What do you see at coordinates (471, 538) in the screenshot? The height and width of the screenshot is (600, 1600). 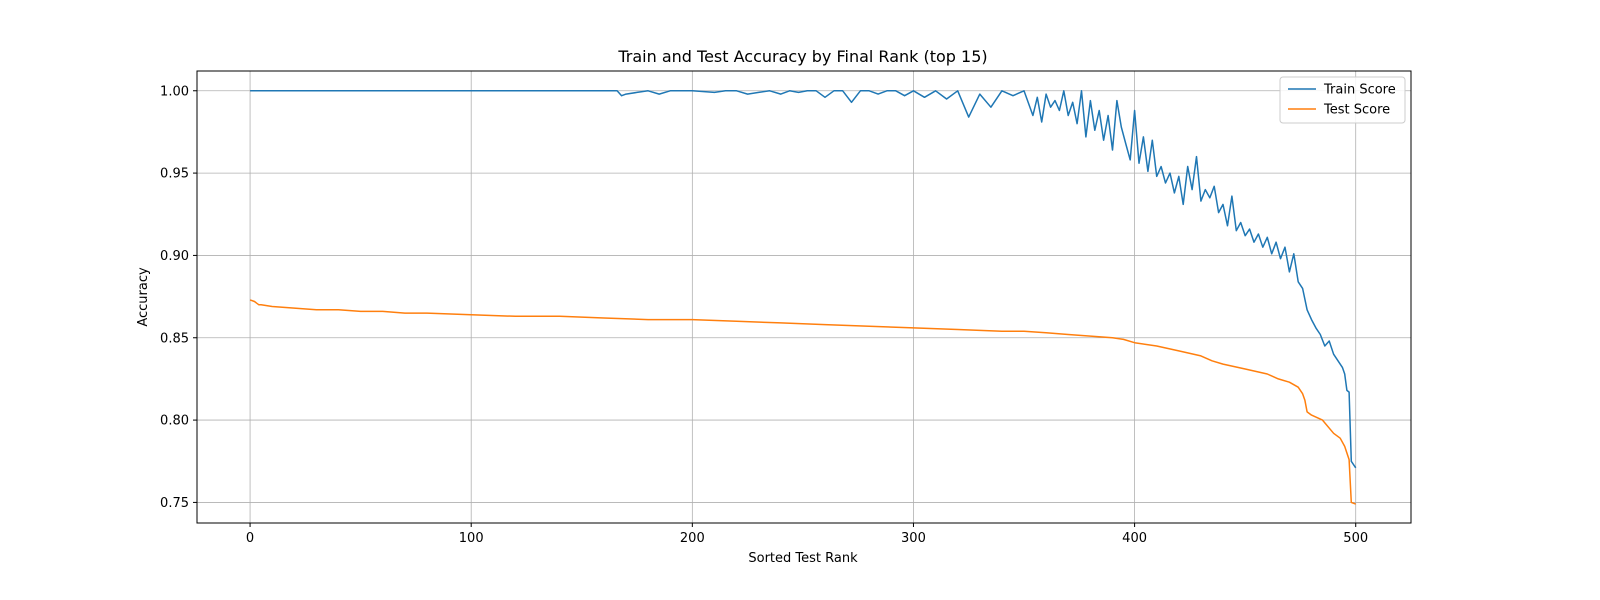 I see `x-tick-label: 100` at bounding box center [471, 538].